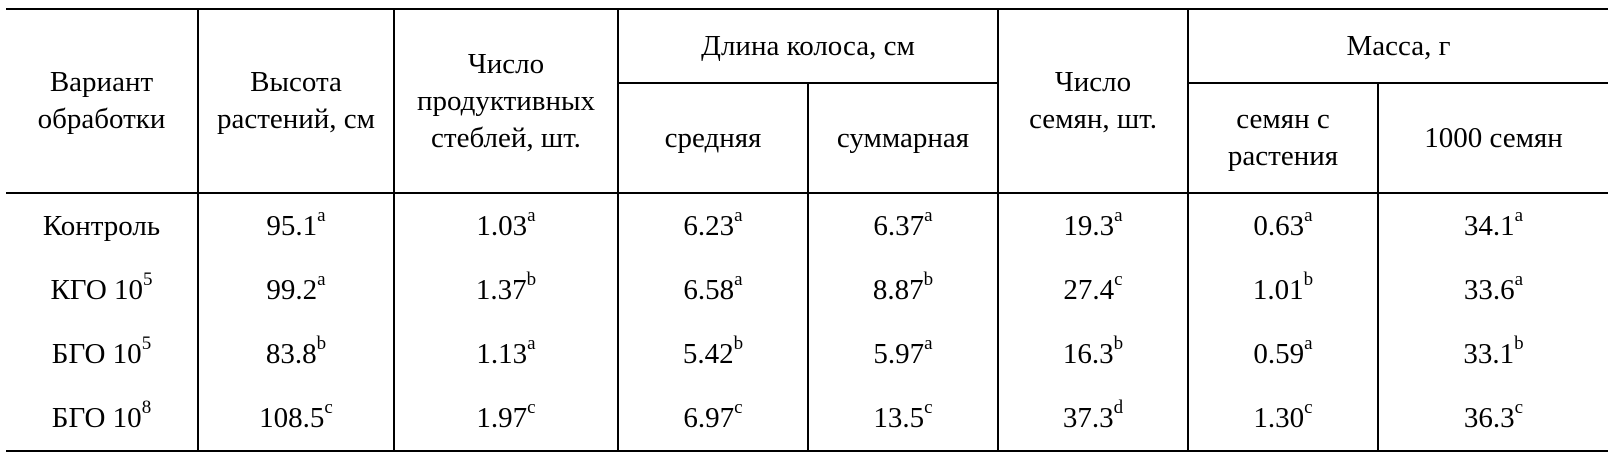 Image resolution: width=1618 pixels, height=472 pixels. What do you see at coordinates (712, 354) in the screenshot?
I see `cell-ear-mean: 5.42b` at bounding box center [712, 354].